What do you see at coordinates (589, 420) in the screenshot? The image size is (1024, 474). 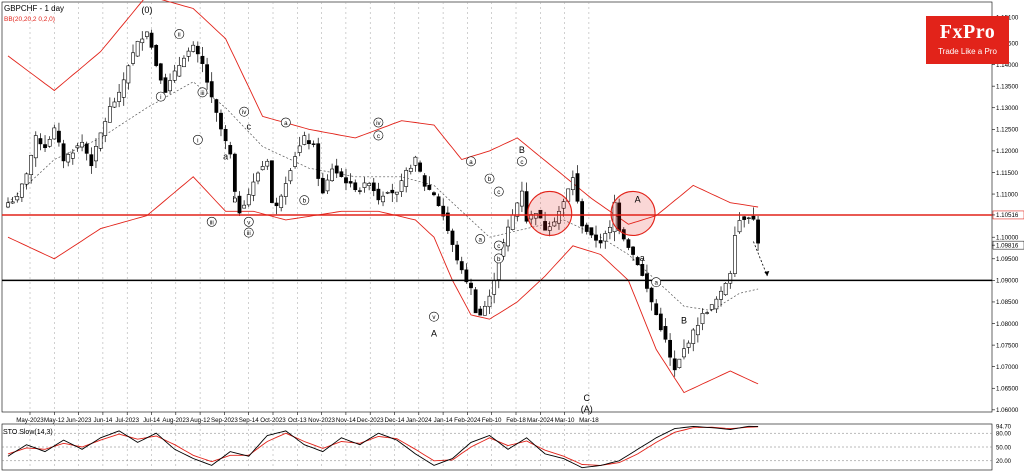 I see `x-tick-label: Mar-18` at bounding box center [589, 420].